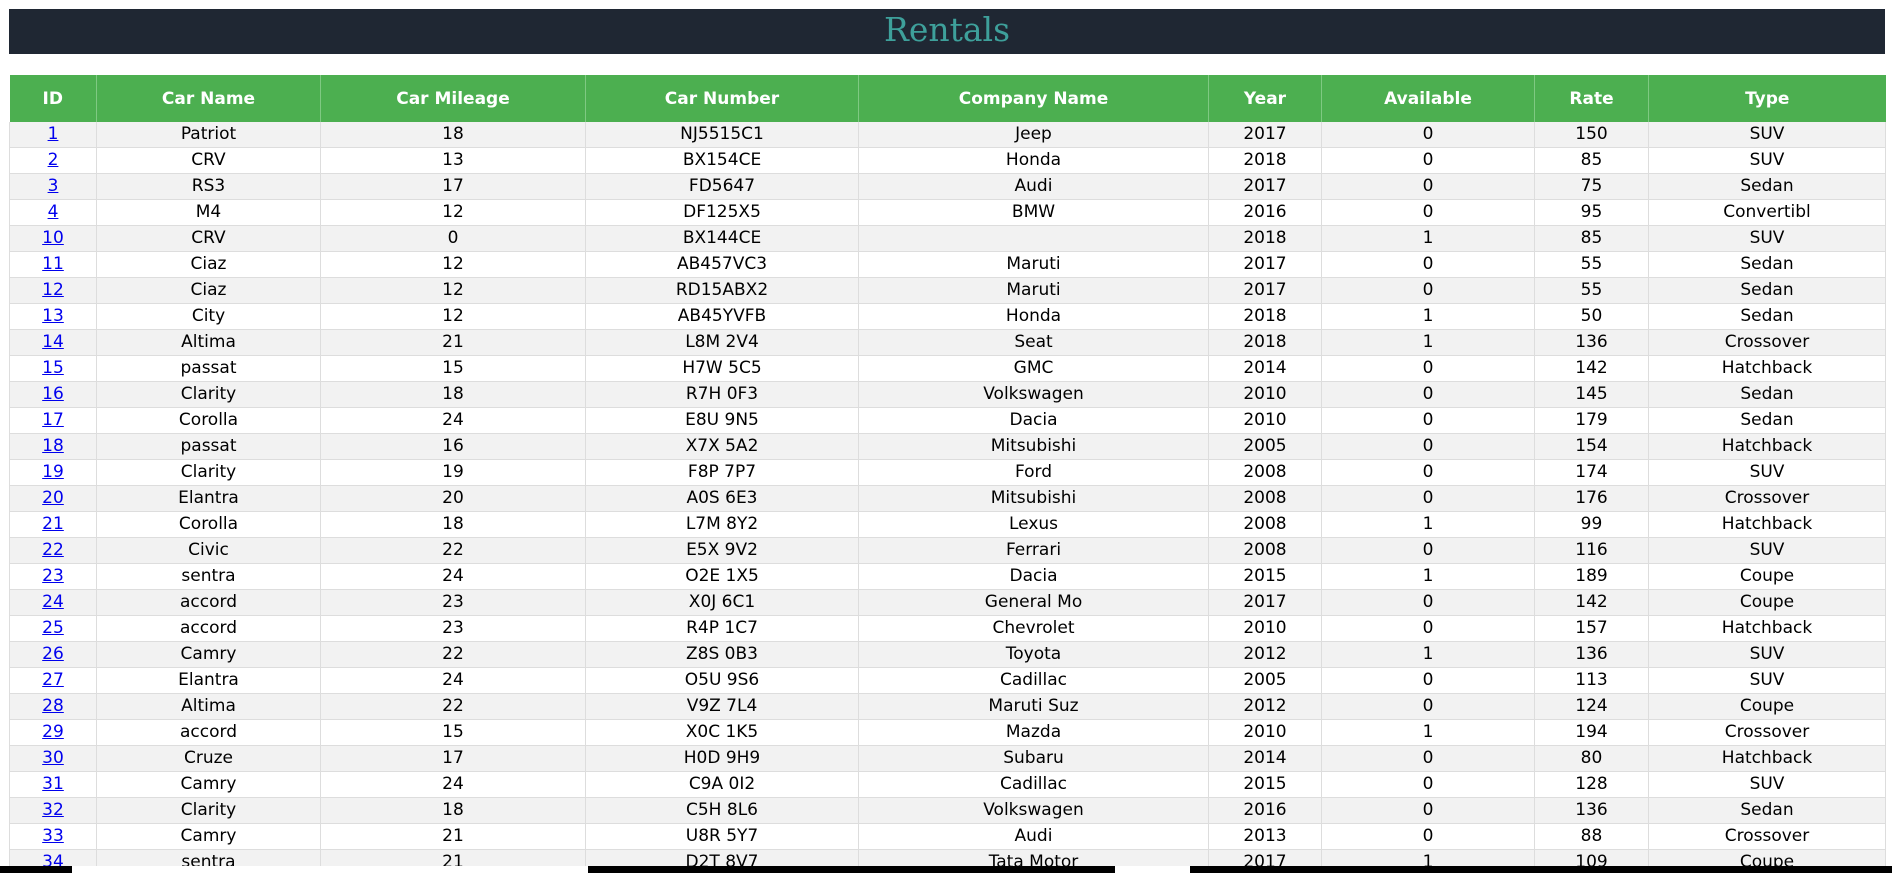 The height and width of the screenshot is (873, 1892). I want to click on cell-id: 30, so click(53, 758).